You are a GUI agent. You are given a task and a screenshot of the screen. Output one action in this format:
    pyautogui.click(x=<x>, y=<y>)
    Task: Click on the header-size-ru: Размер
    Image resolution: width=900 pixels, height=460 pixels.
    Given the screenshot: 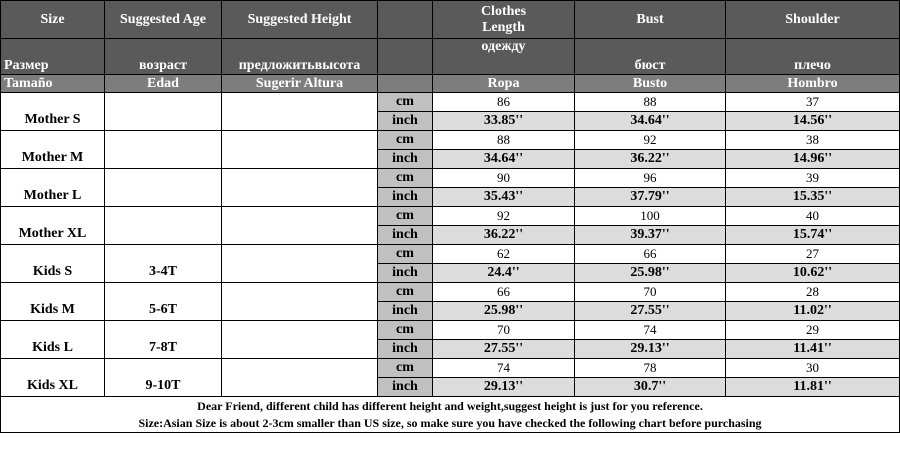 What is the action you would take?
    pyautogui.click(x=52, y=56)
    